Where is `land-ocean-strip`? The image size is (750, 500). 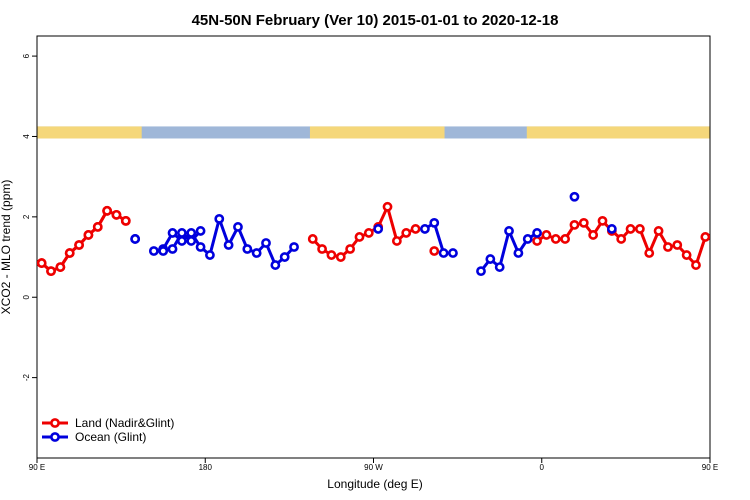
land-ocean-strip is located at coordinates (373, 132).